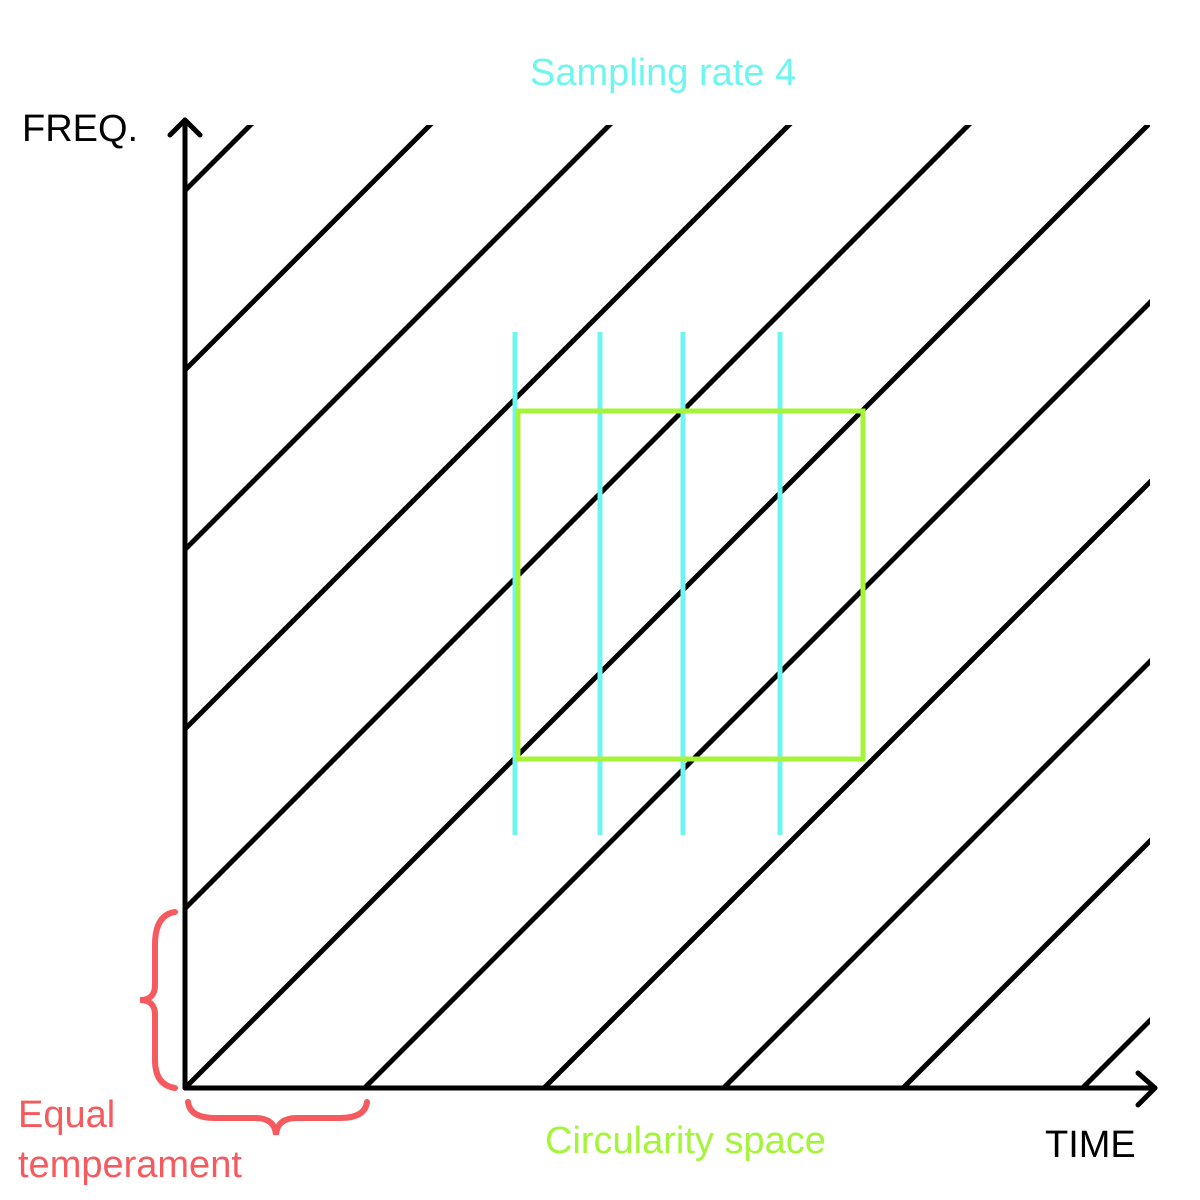 The image size is (1200, 1200). What do you see at coordinates (1090, 1145) in the screenshot?
I see `x-axis-label: TIME` at bounding box center [1090, 1145].